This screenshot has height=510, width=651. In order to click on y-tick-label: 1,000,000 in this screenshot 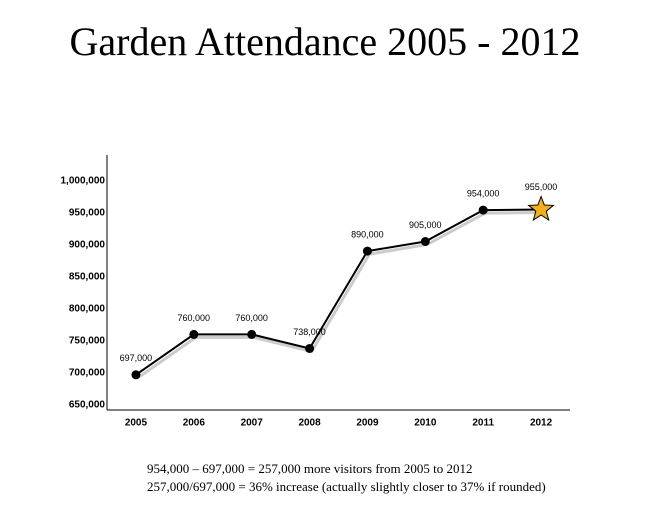, I will do `click(83, 180)`.